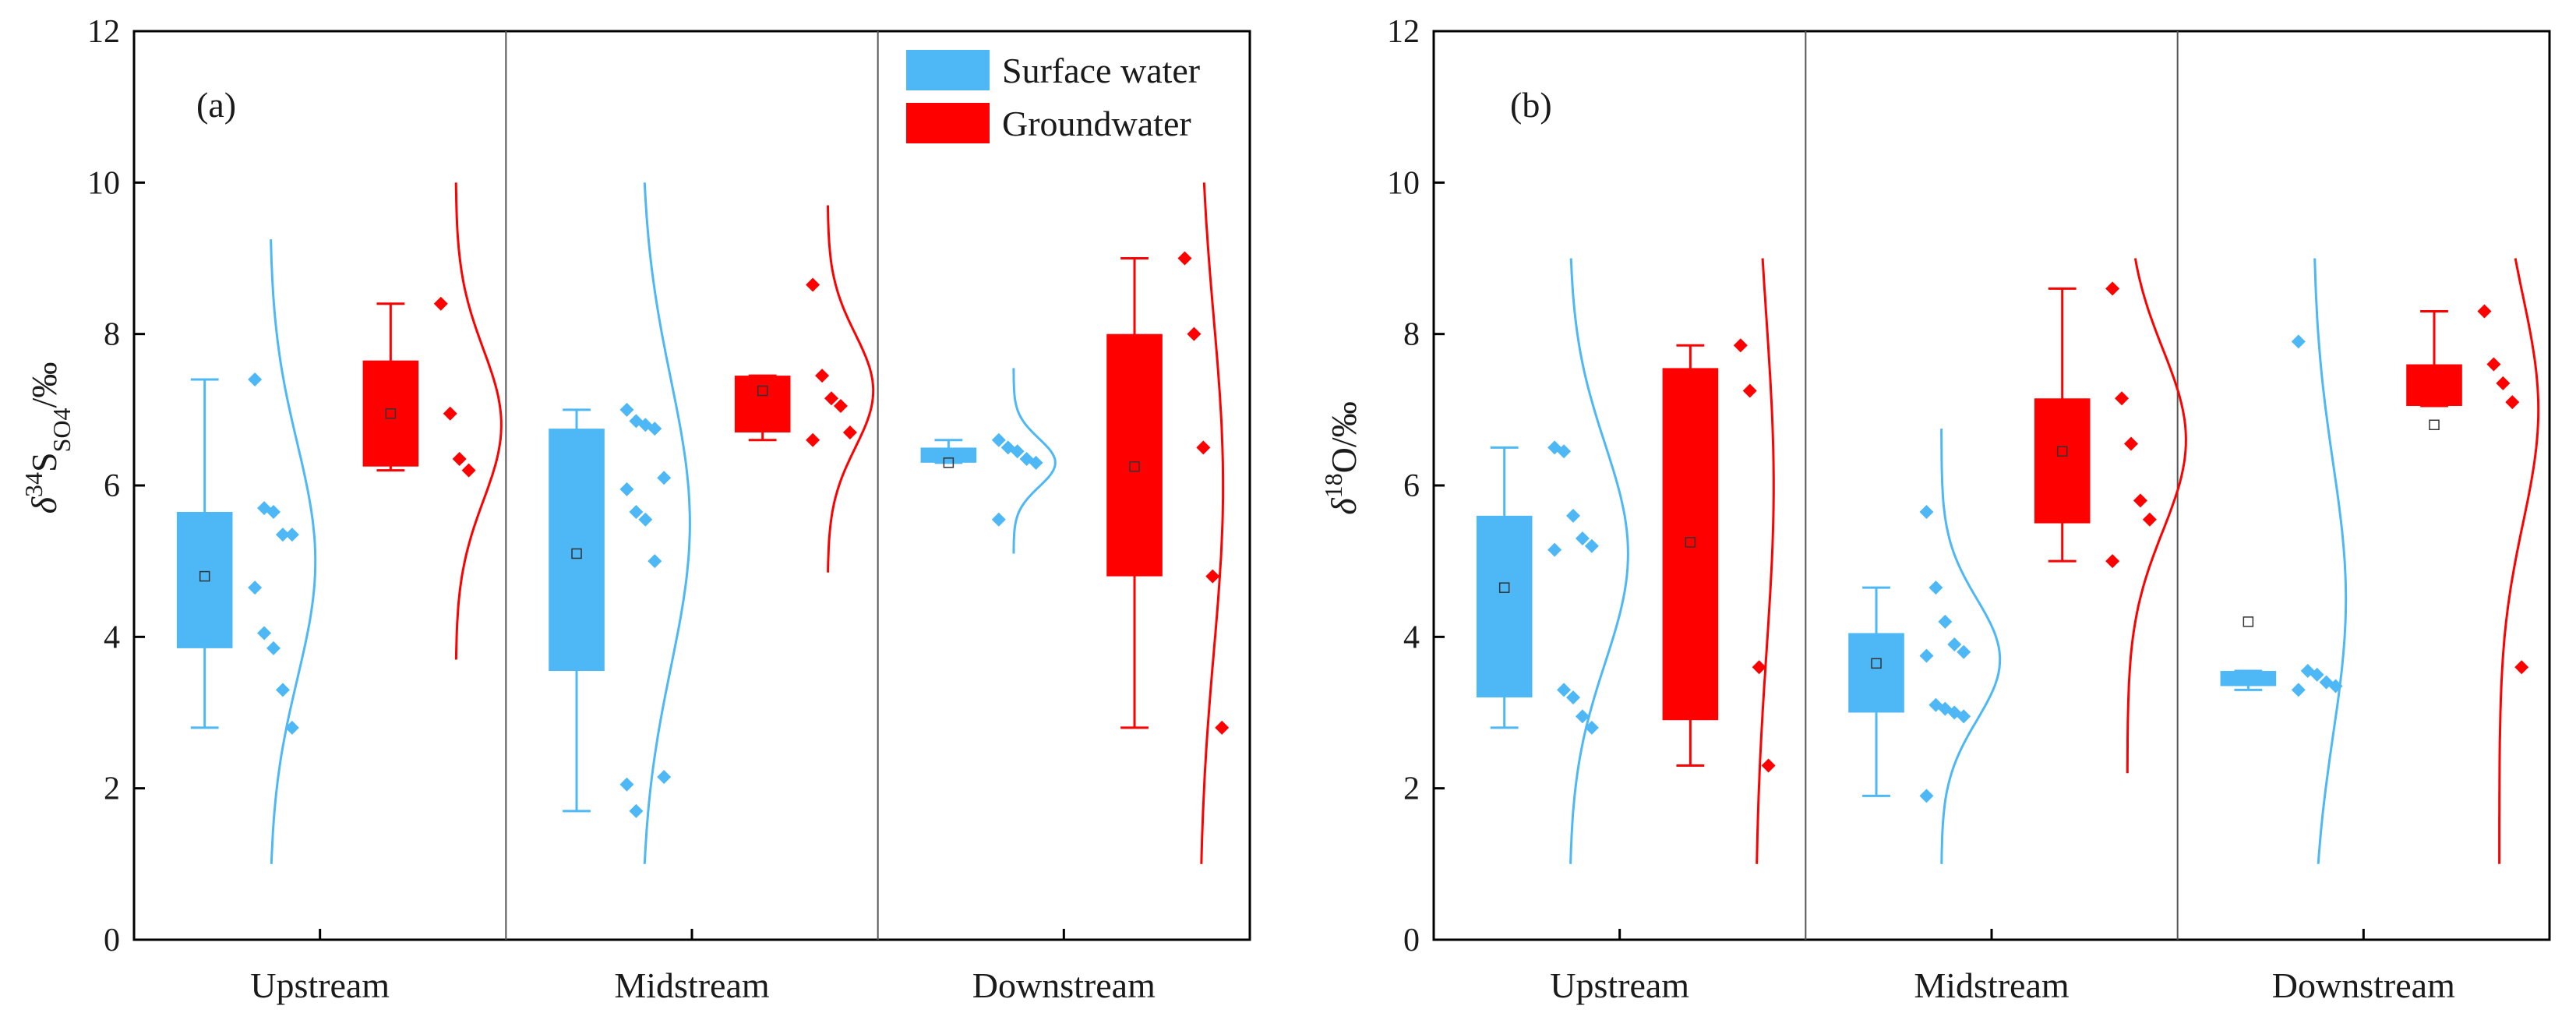 This screenshot has width=2576, height=1027. I want to click on legend-swatch-groundwater, so click(948, 123).